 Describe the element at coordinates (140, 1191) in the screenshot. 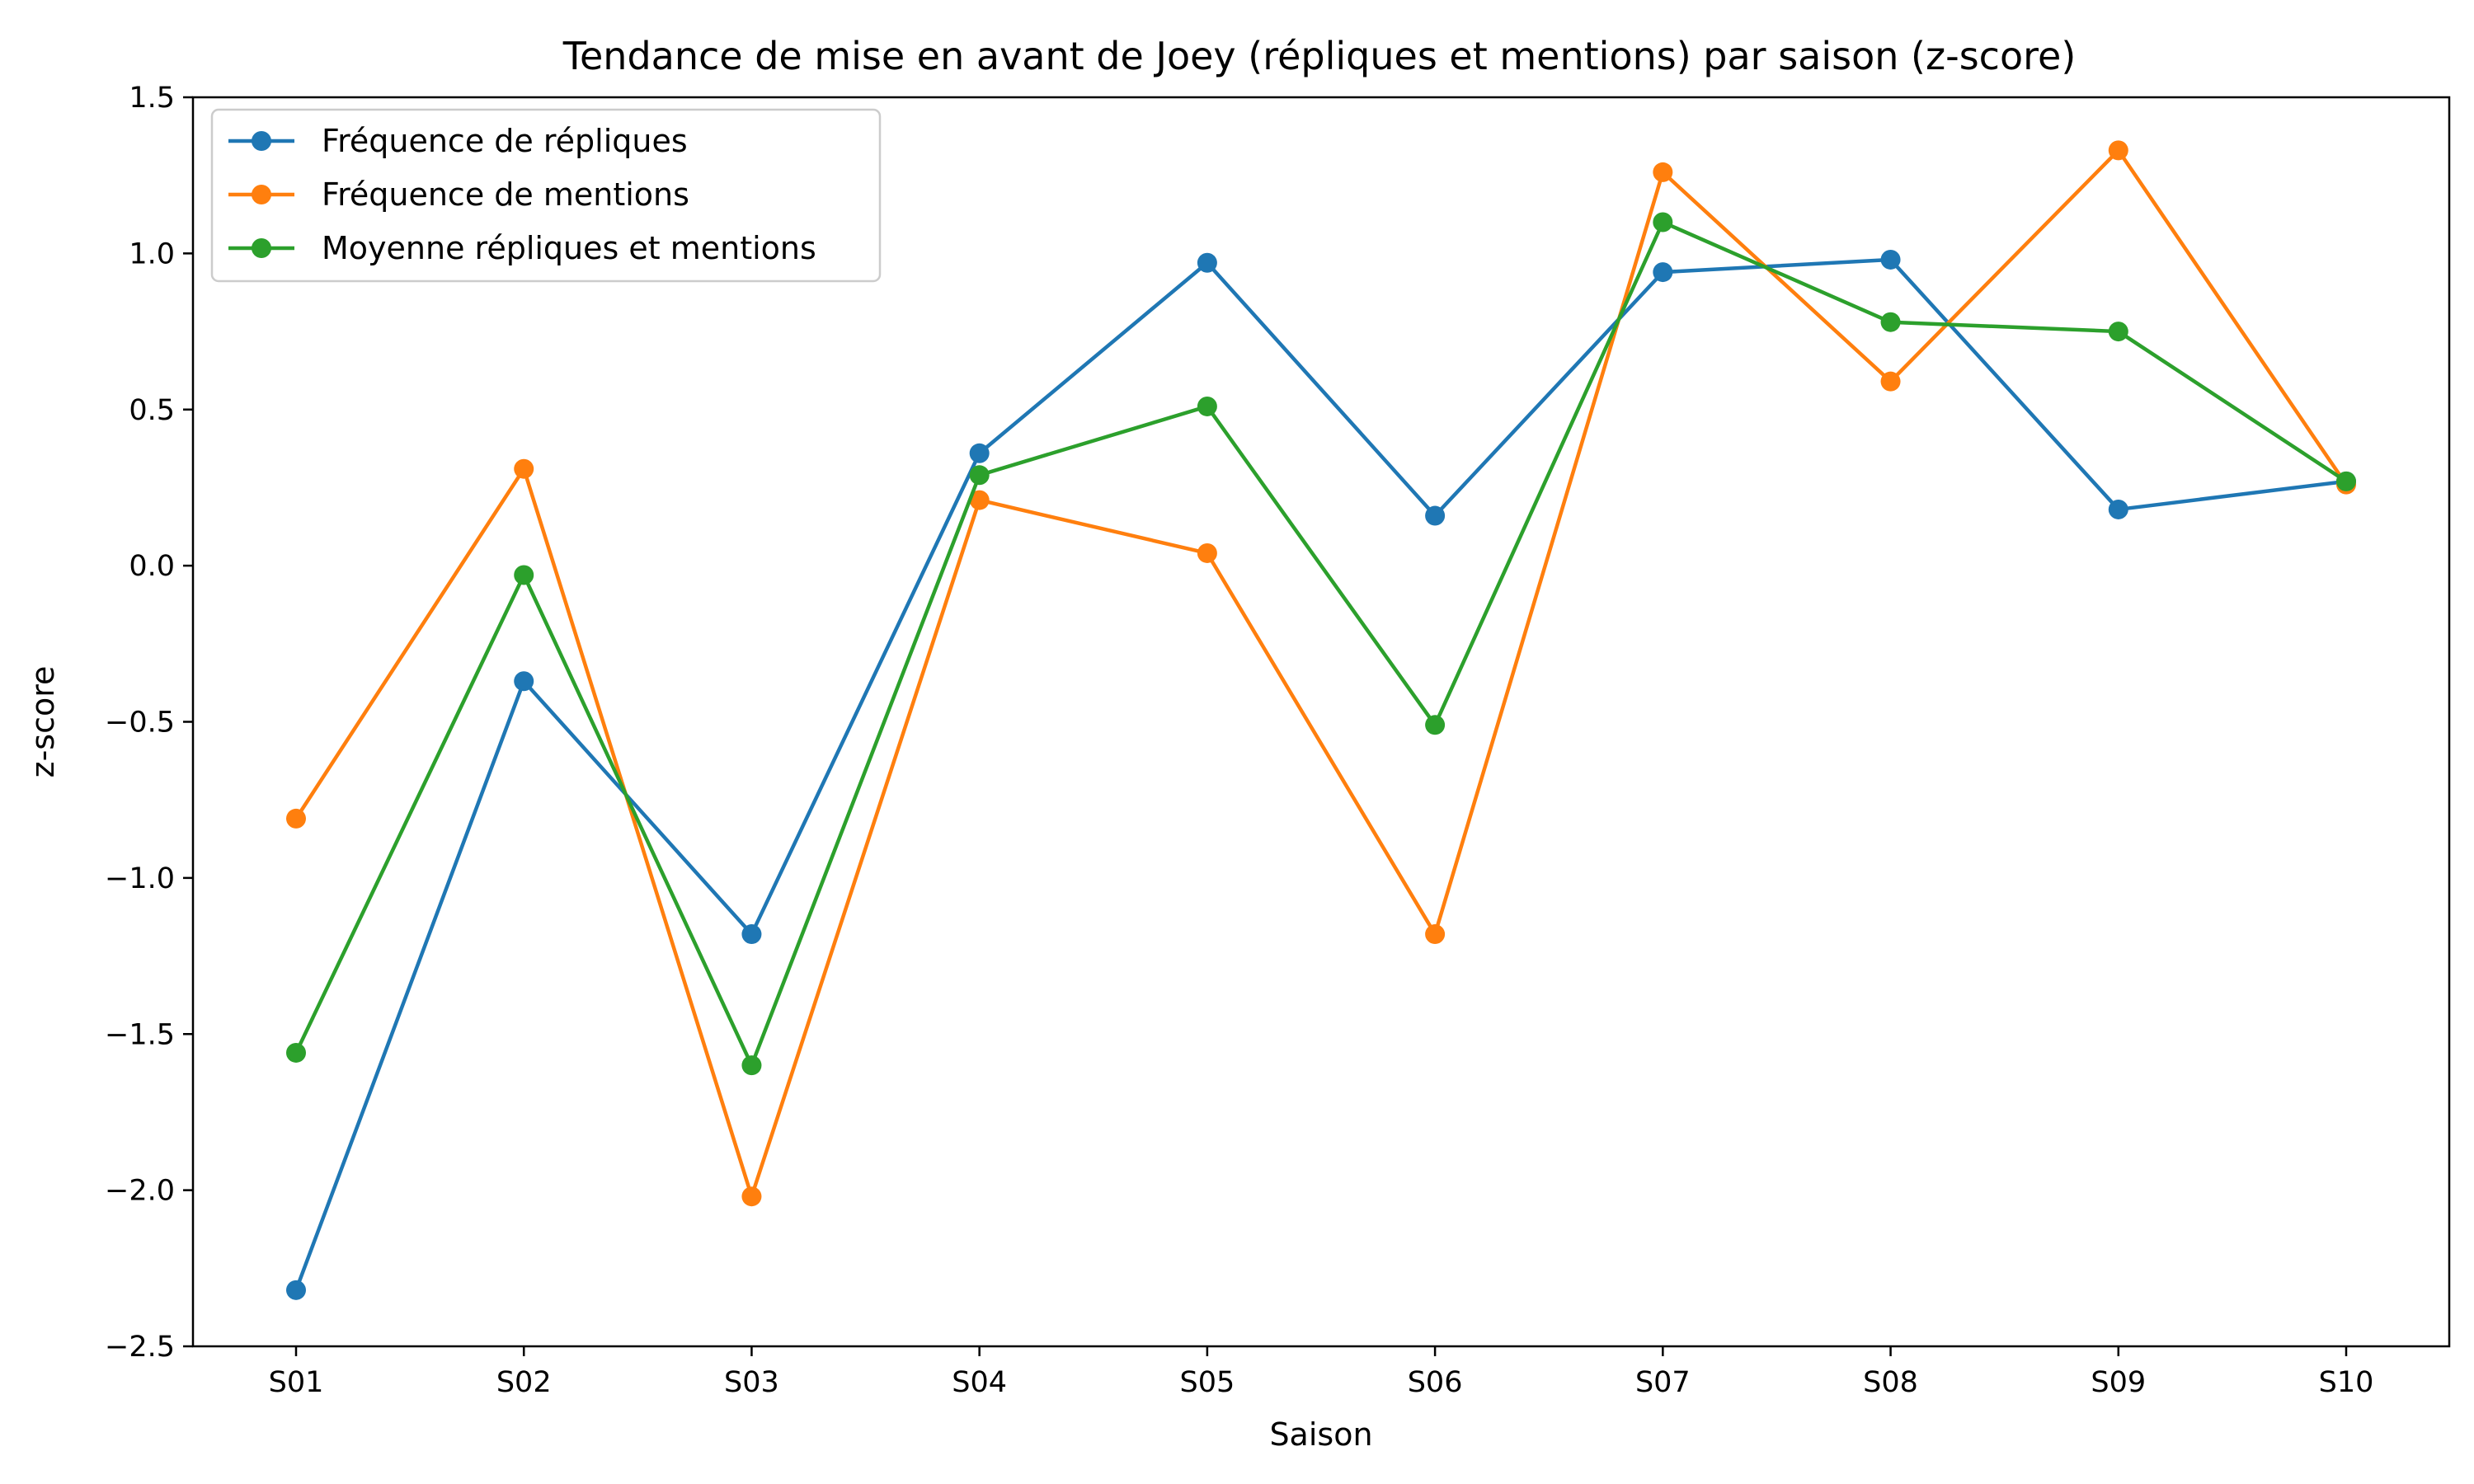

I see `y-tick-label: −2.0` at that location.